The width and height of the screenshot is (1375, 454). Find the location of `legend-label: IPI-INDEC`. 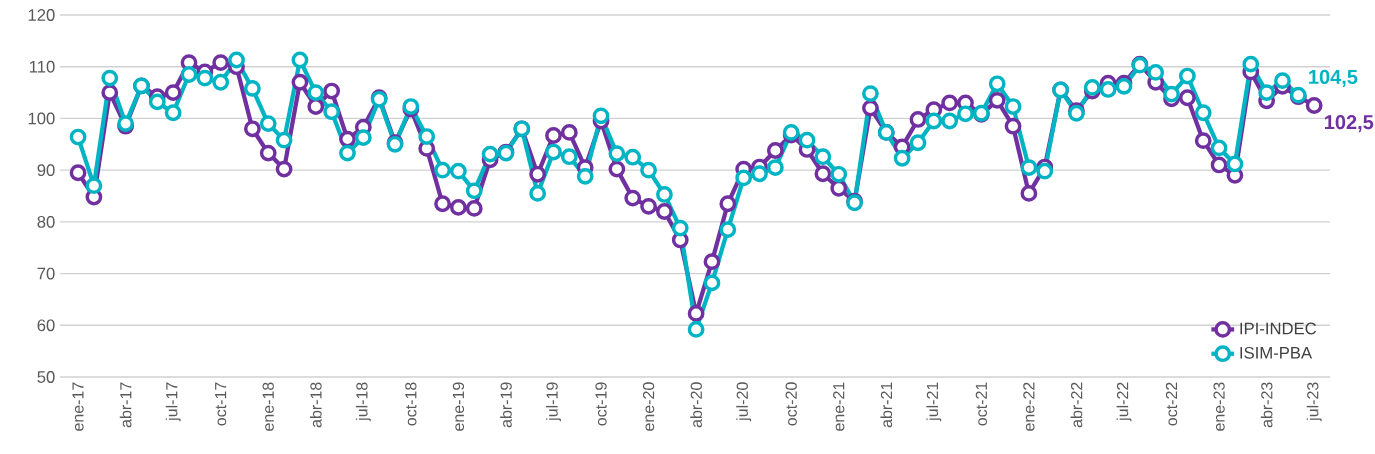

legend-label: IPI-INDEC is located at coordinates (1278, 328).